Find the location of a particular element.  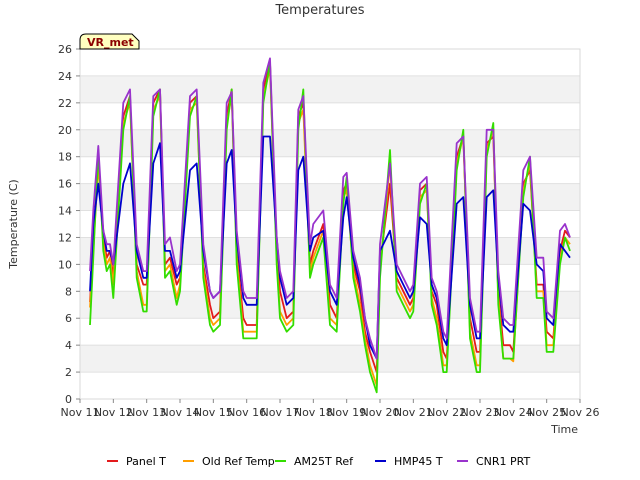

y-tick-label: 24 is located at coordinates (65, 76).